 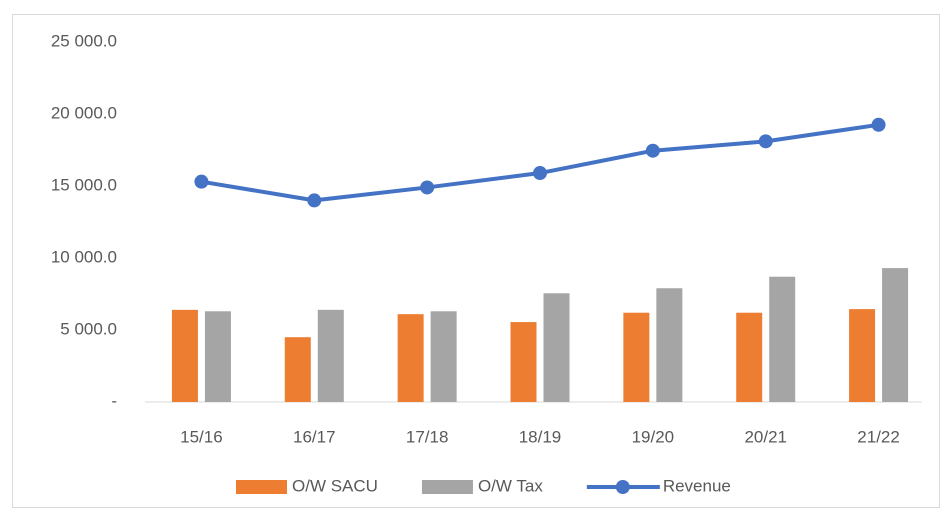 What do you see at coordinates (622, 487) in the screenshot?
I see `legend-swatch-marker` at bounding box center [622, 487].